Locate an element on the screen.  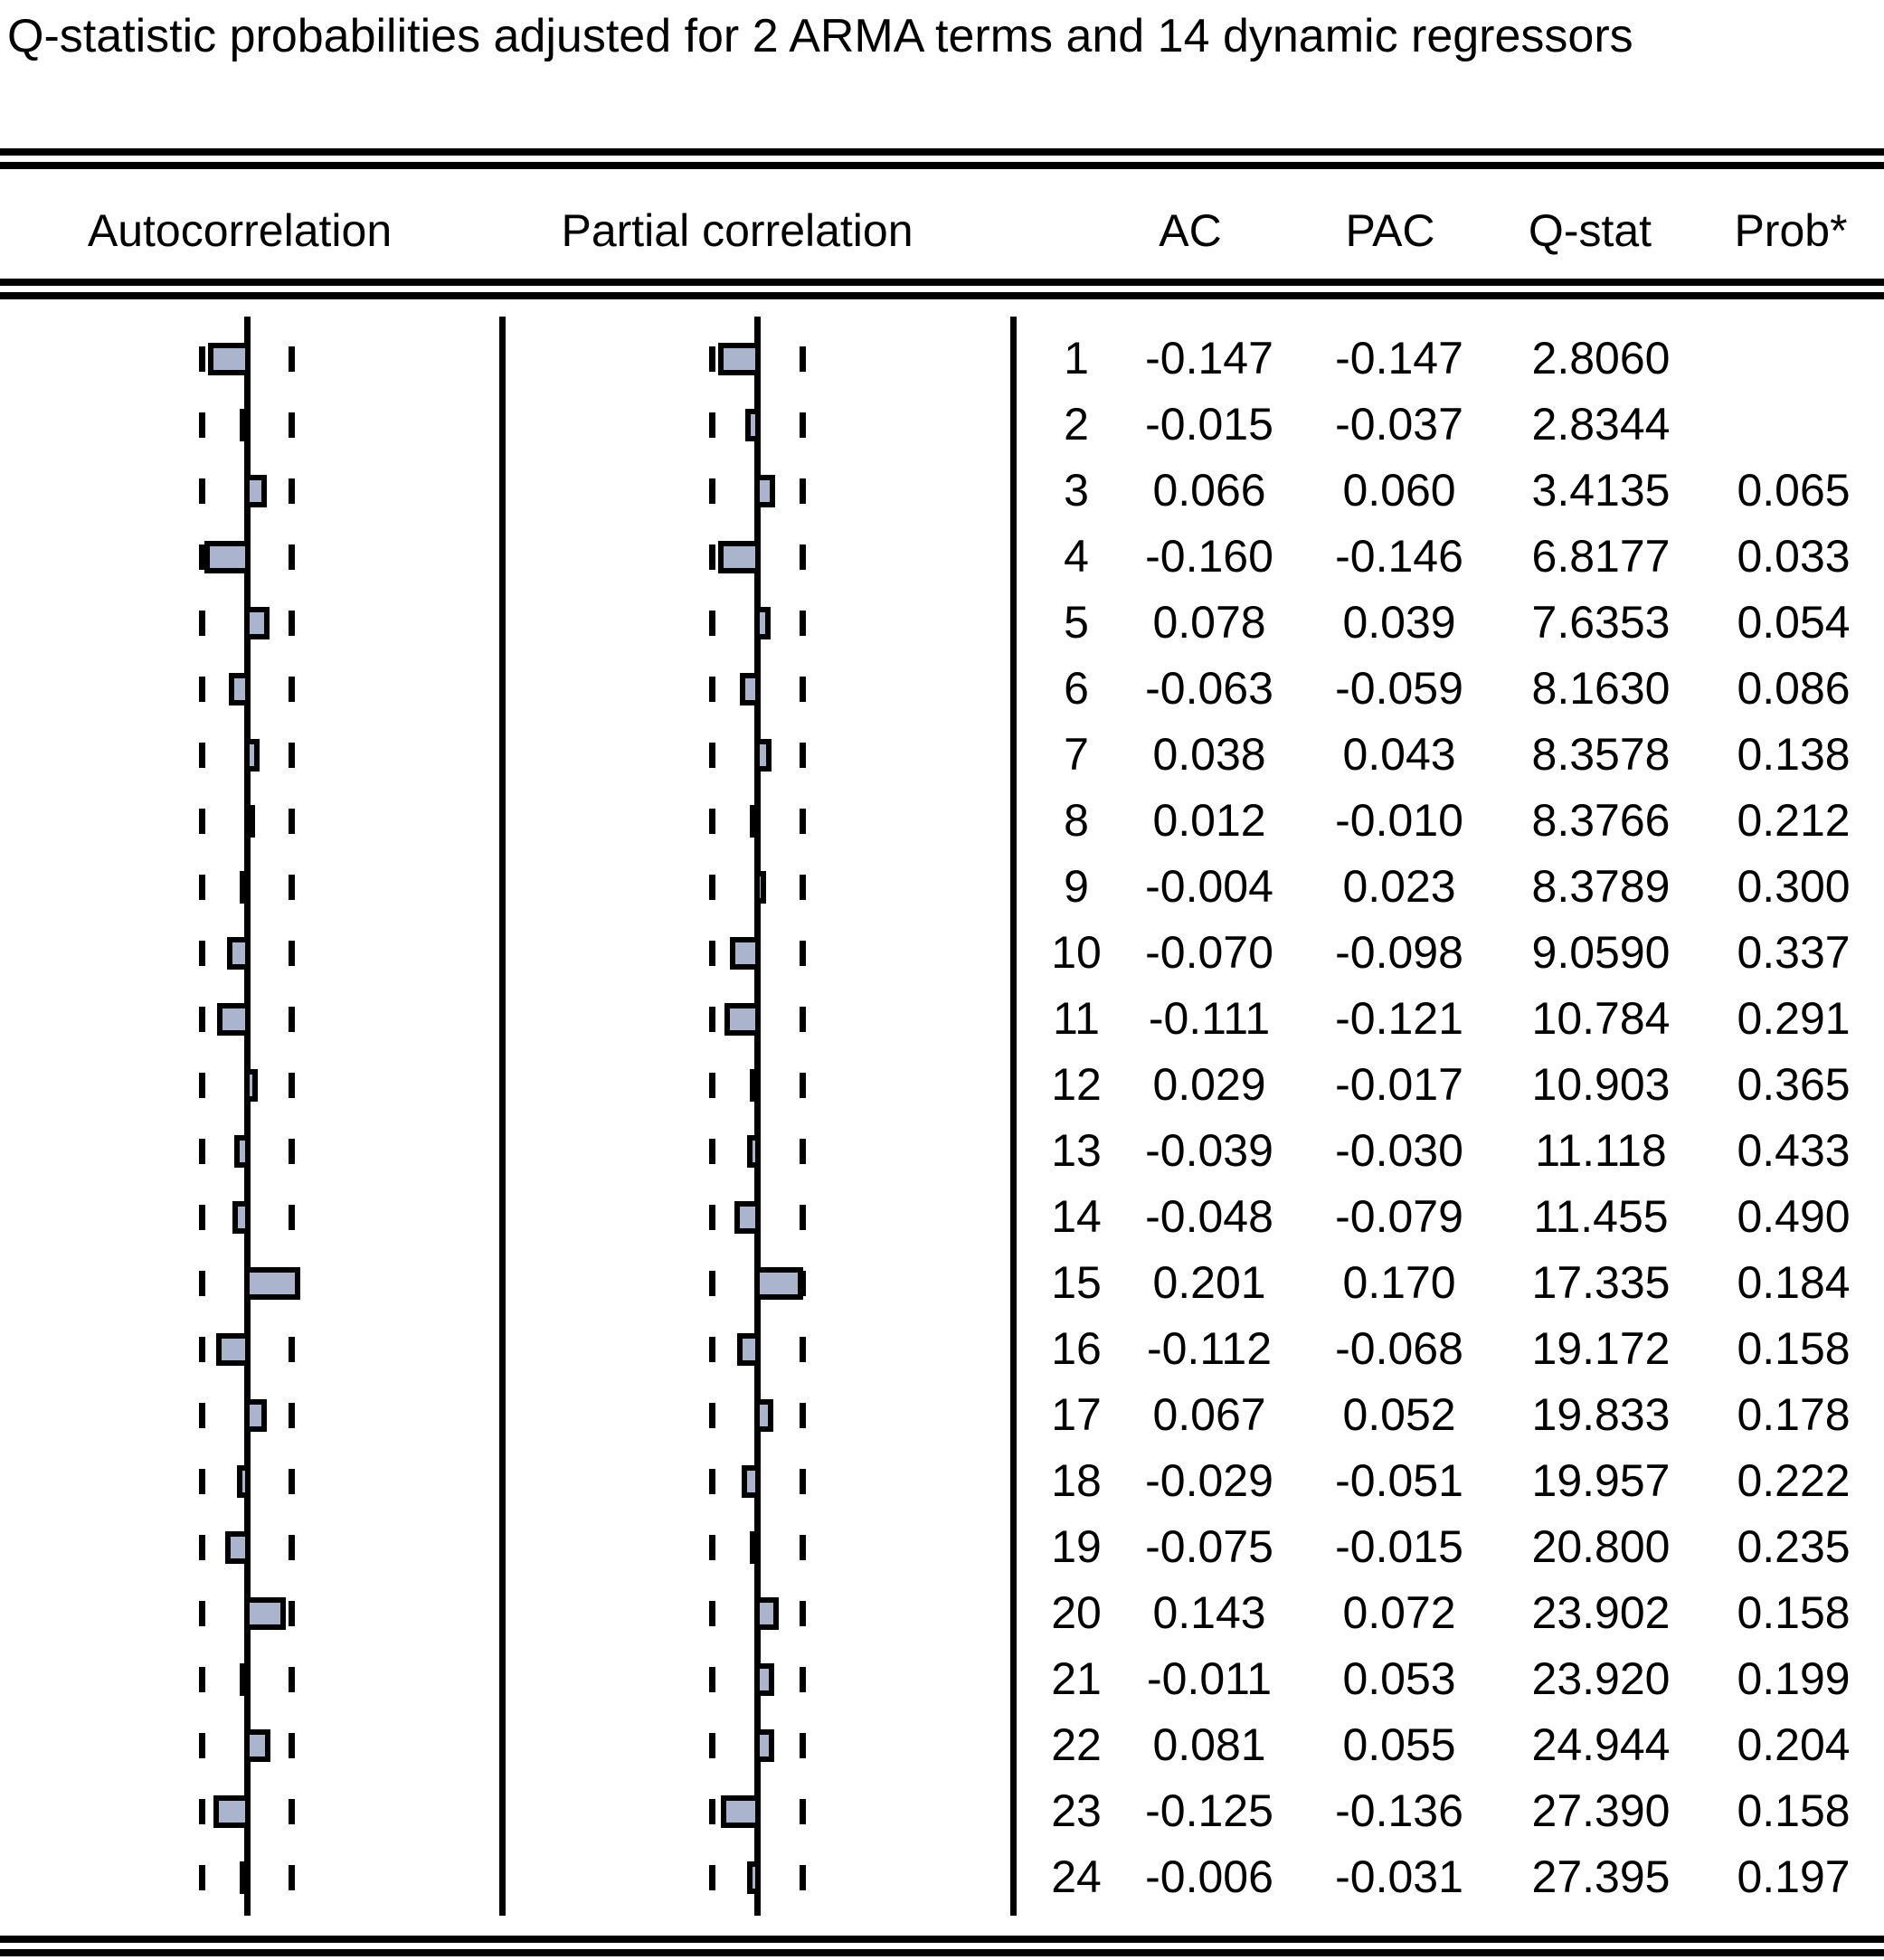
ac-value: 0.029 is located at coordinates (1209, 1085).